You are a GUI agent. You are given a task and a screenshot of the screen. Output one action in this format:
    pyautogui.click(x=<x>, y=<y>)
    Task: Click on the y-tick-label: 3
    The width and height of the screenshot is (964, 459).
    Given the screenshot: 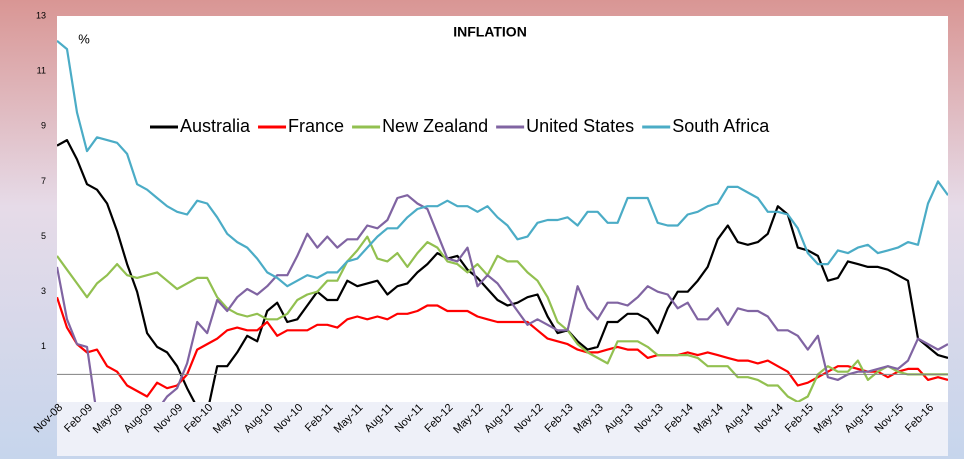 What is the action you would take?
    pyautogui.click(x=43, y=291)
    